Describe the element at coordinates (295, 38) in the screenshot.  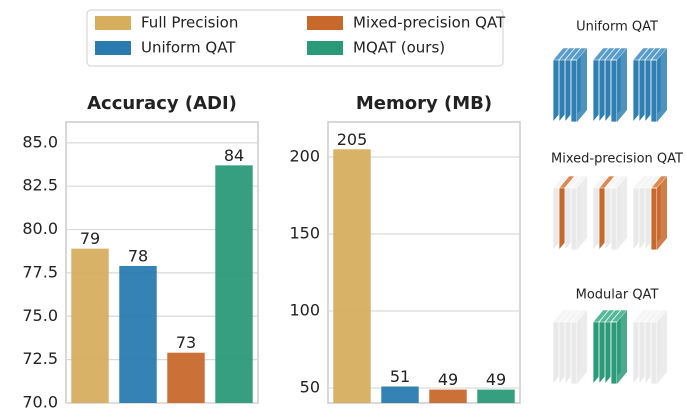
I see `legend-box` at that location.